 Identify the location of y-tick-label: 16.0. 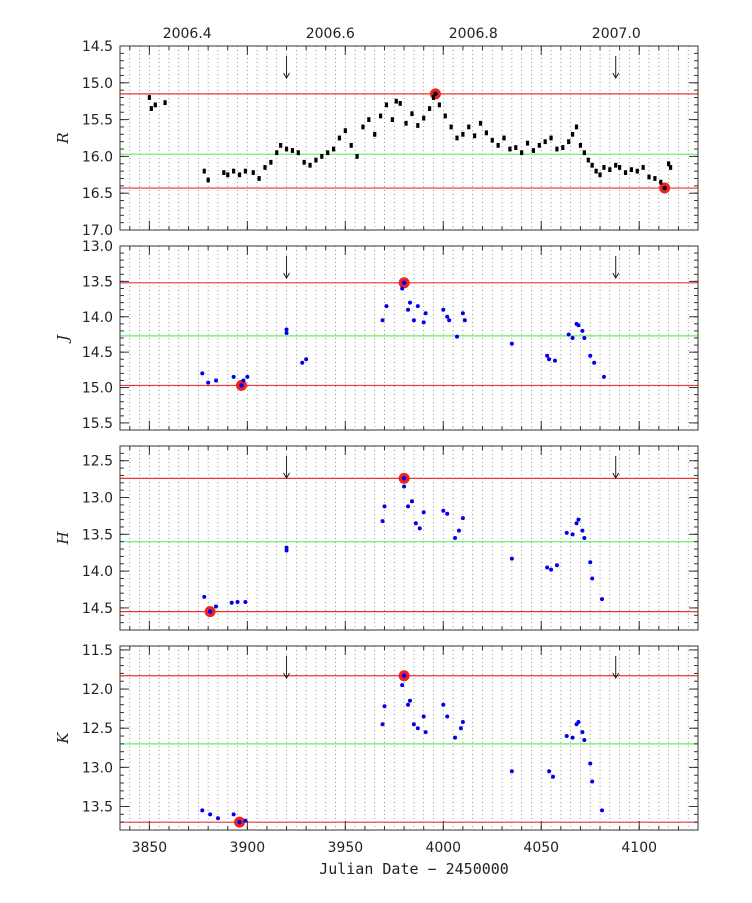
(97, 157).